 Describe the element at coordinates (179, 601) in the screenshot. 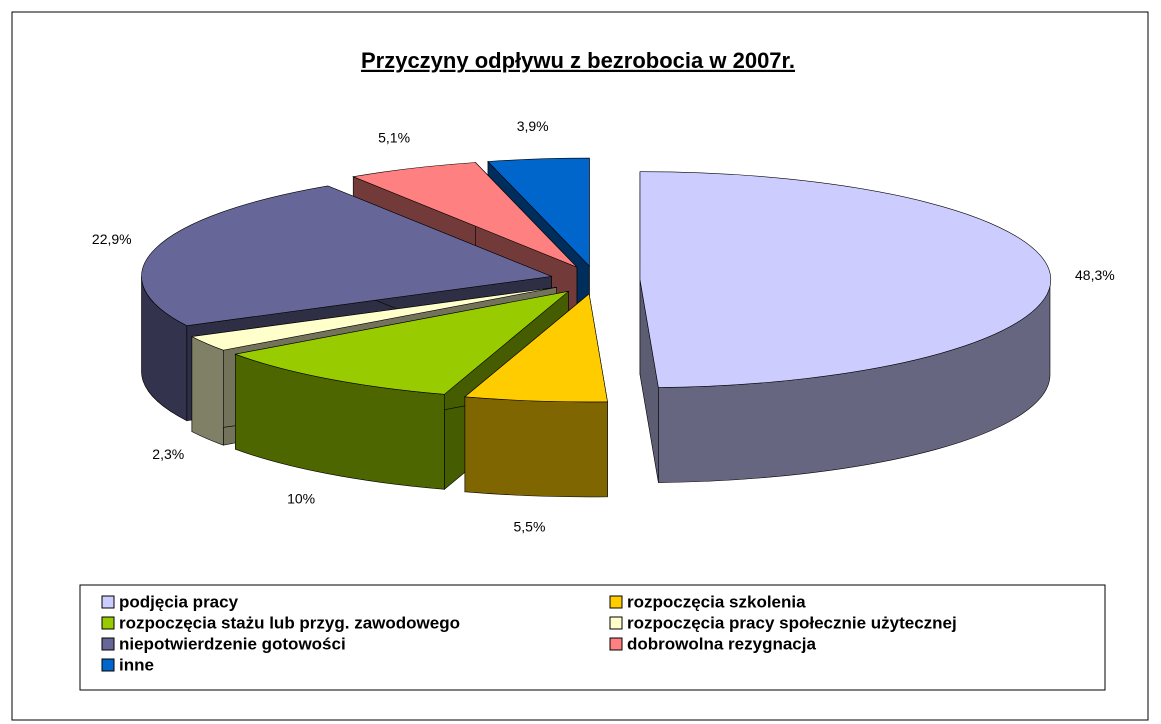

I see `legend-label: podjęcia pracy` at that location.